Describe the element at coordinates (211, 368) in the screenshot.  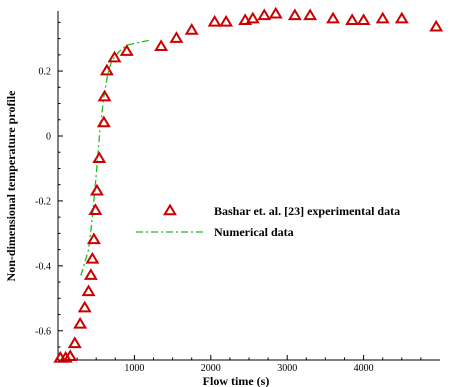
I see `x-tick-label: 2000` at that location.